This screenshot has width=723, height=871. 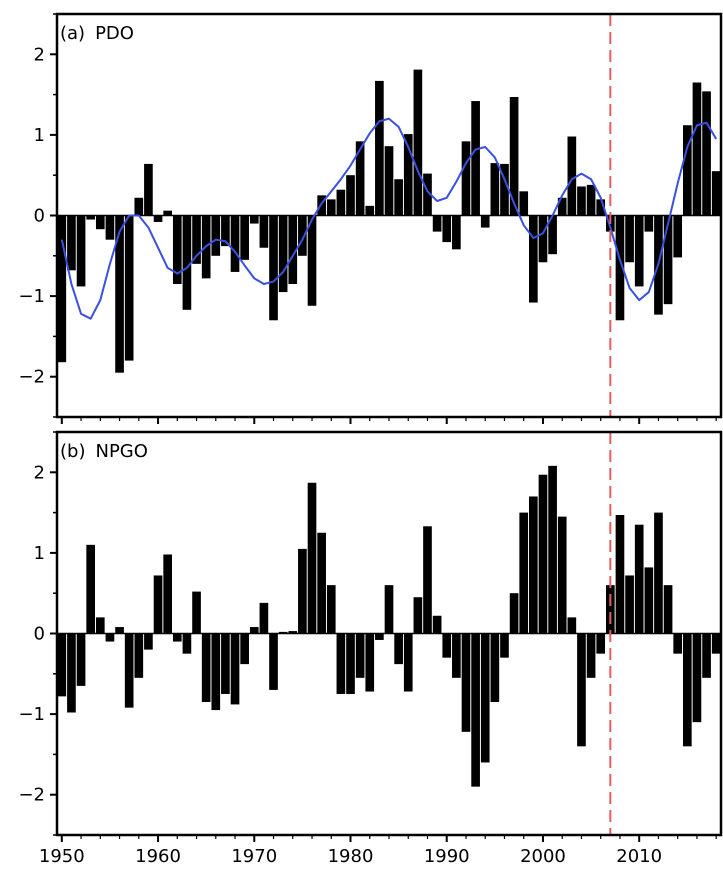 I want to click on bar-b-2018, so click(x=716, y=643).